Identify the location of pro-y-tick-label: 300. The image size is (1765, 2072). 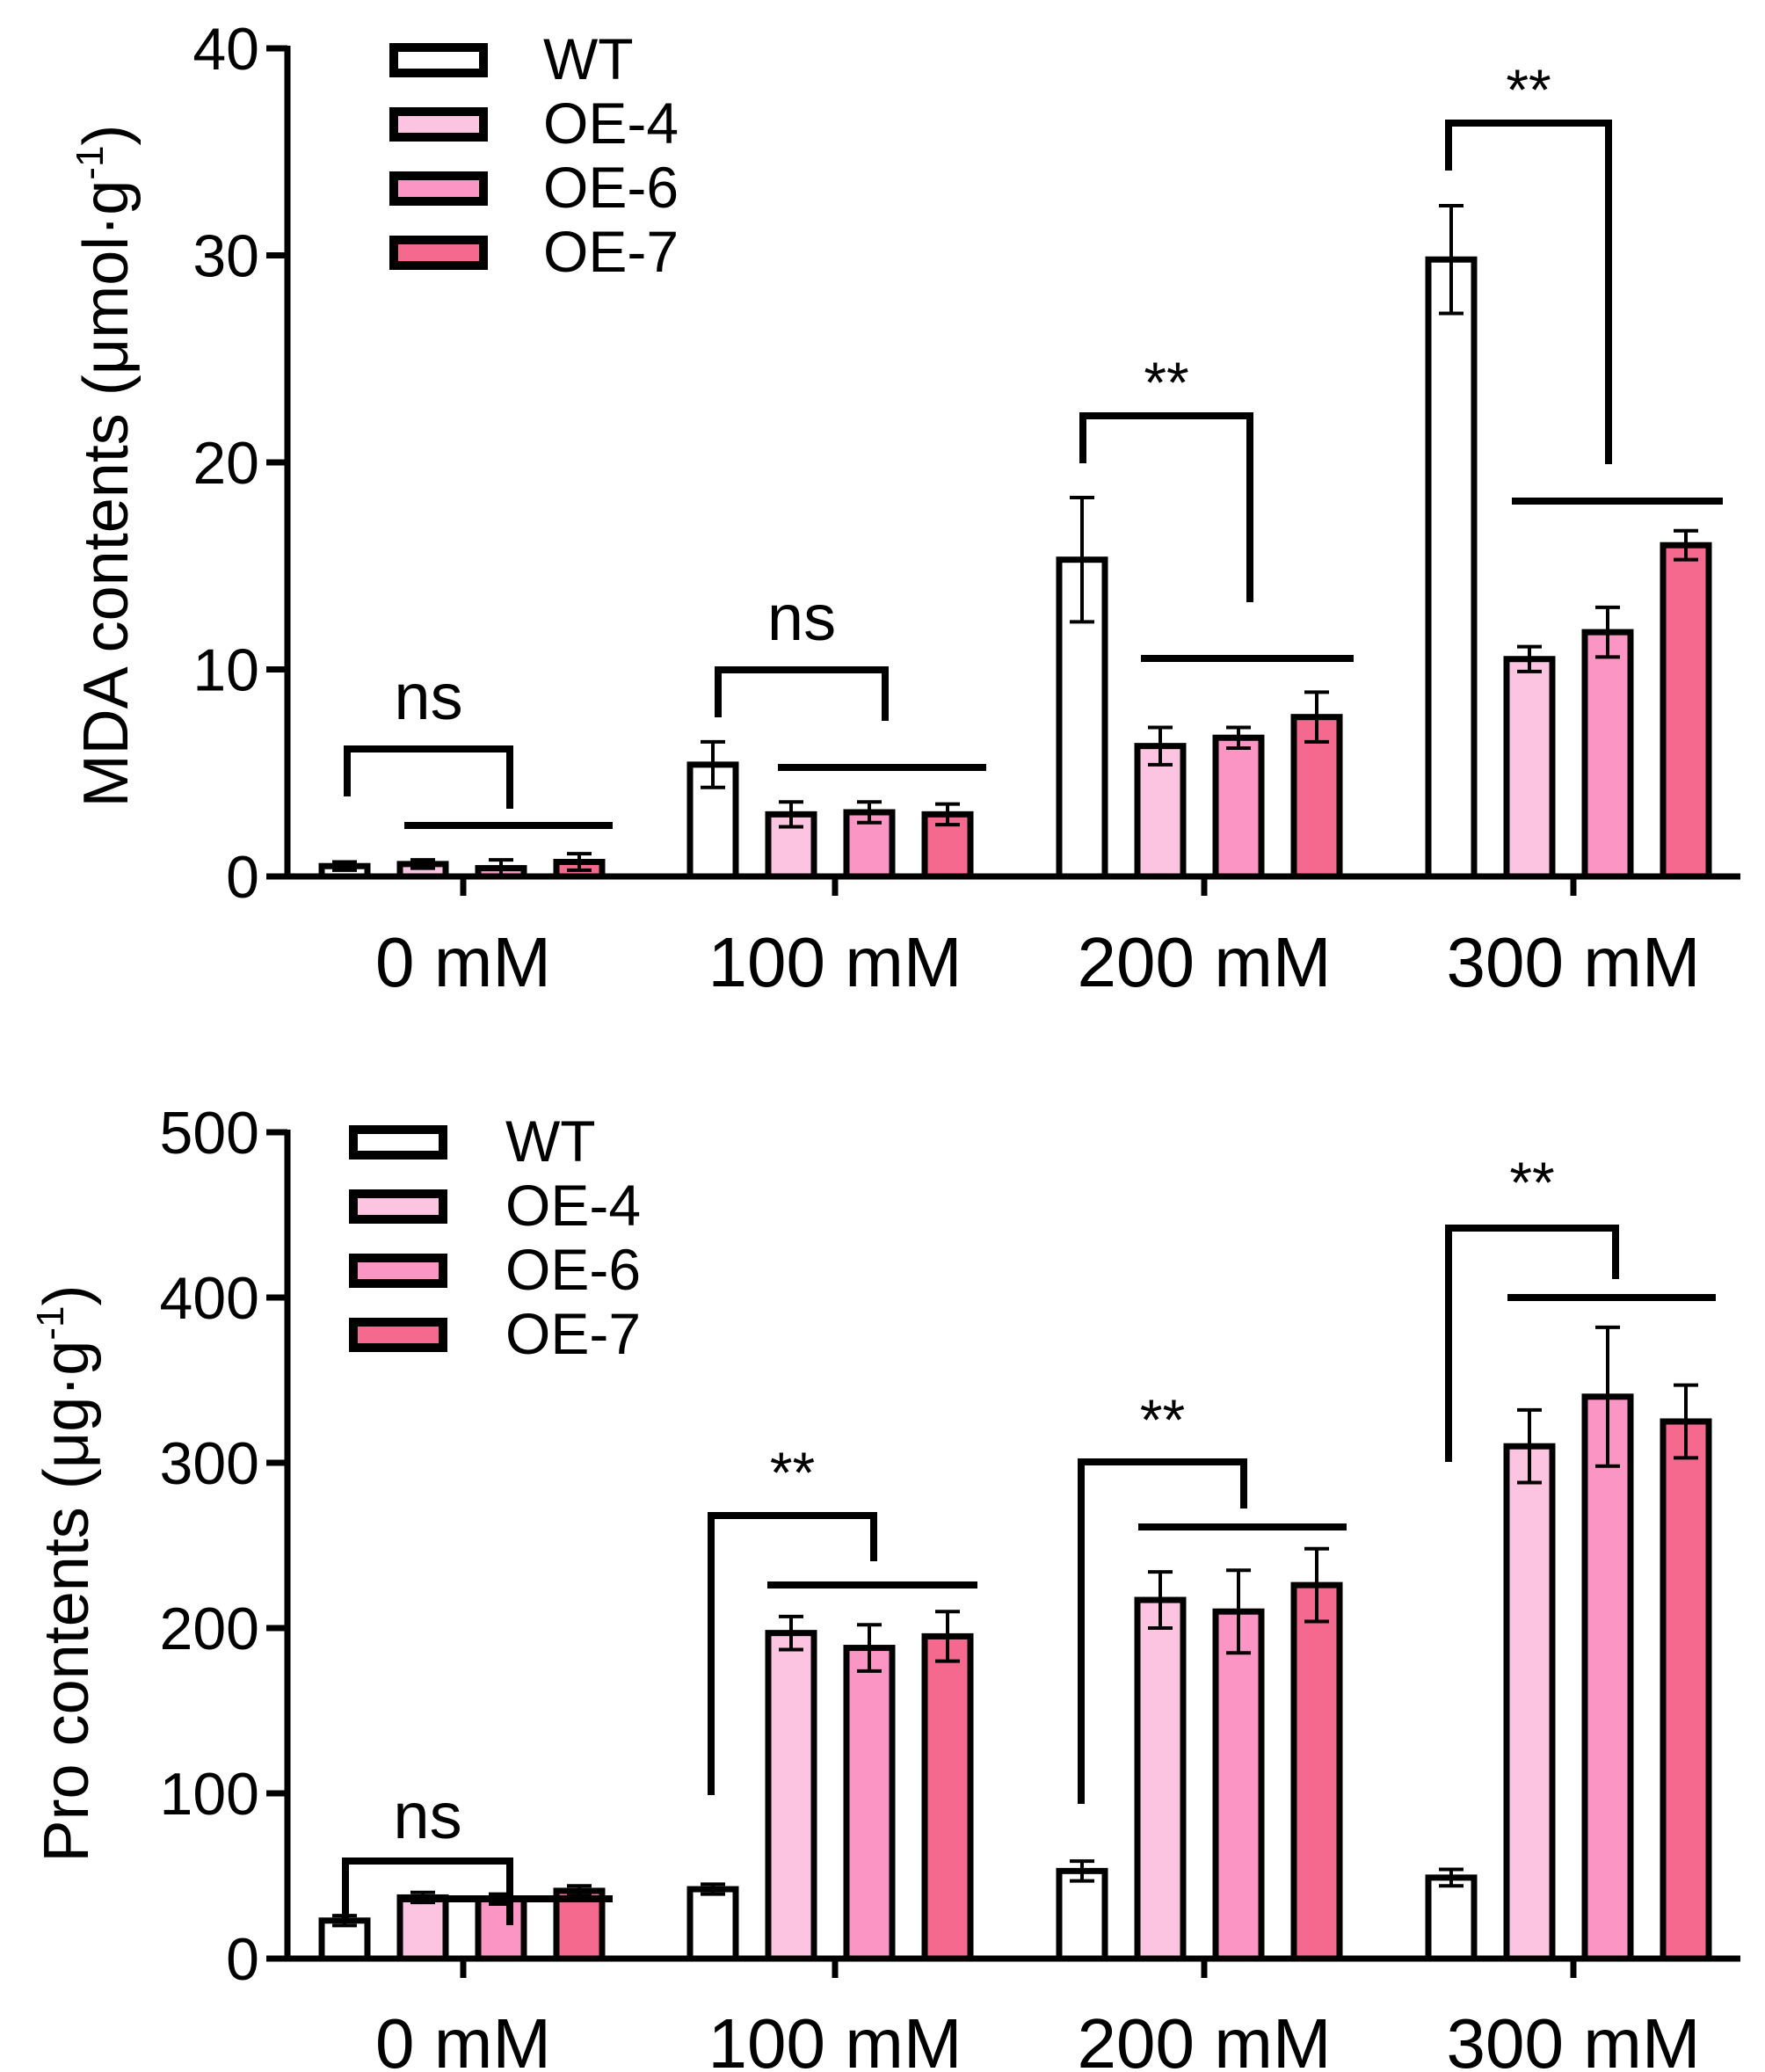
(209, 1463).